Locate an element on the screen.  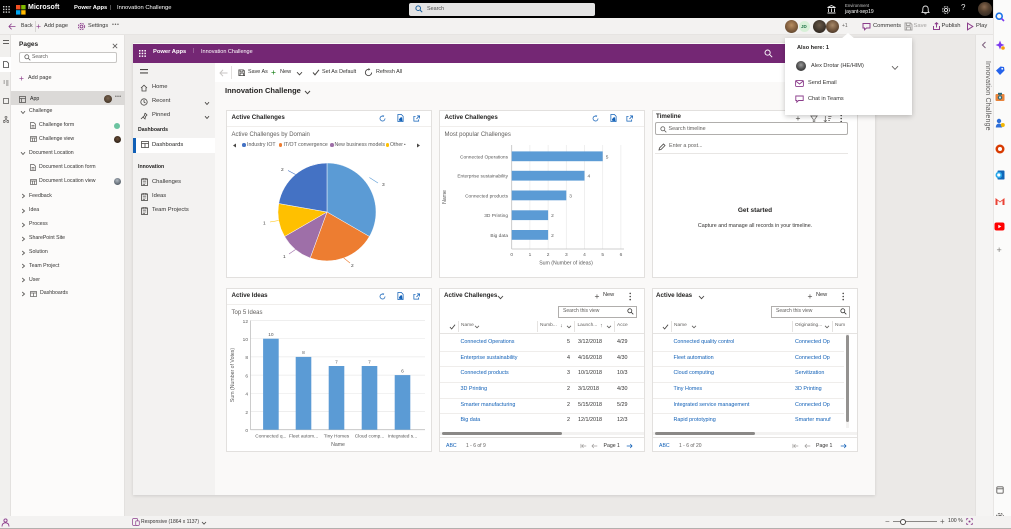
svg-text: Big data is located at coordinates (499, 236).